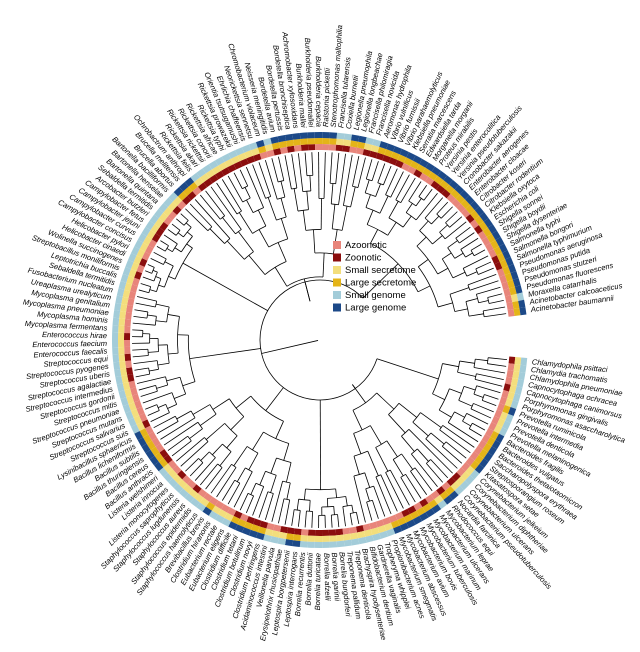 The image size is (640, 652). What do you see at coordinates (337, 245) in the screenshot?
I see `legend-swatch` at bounding box center [337, 245].